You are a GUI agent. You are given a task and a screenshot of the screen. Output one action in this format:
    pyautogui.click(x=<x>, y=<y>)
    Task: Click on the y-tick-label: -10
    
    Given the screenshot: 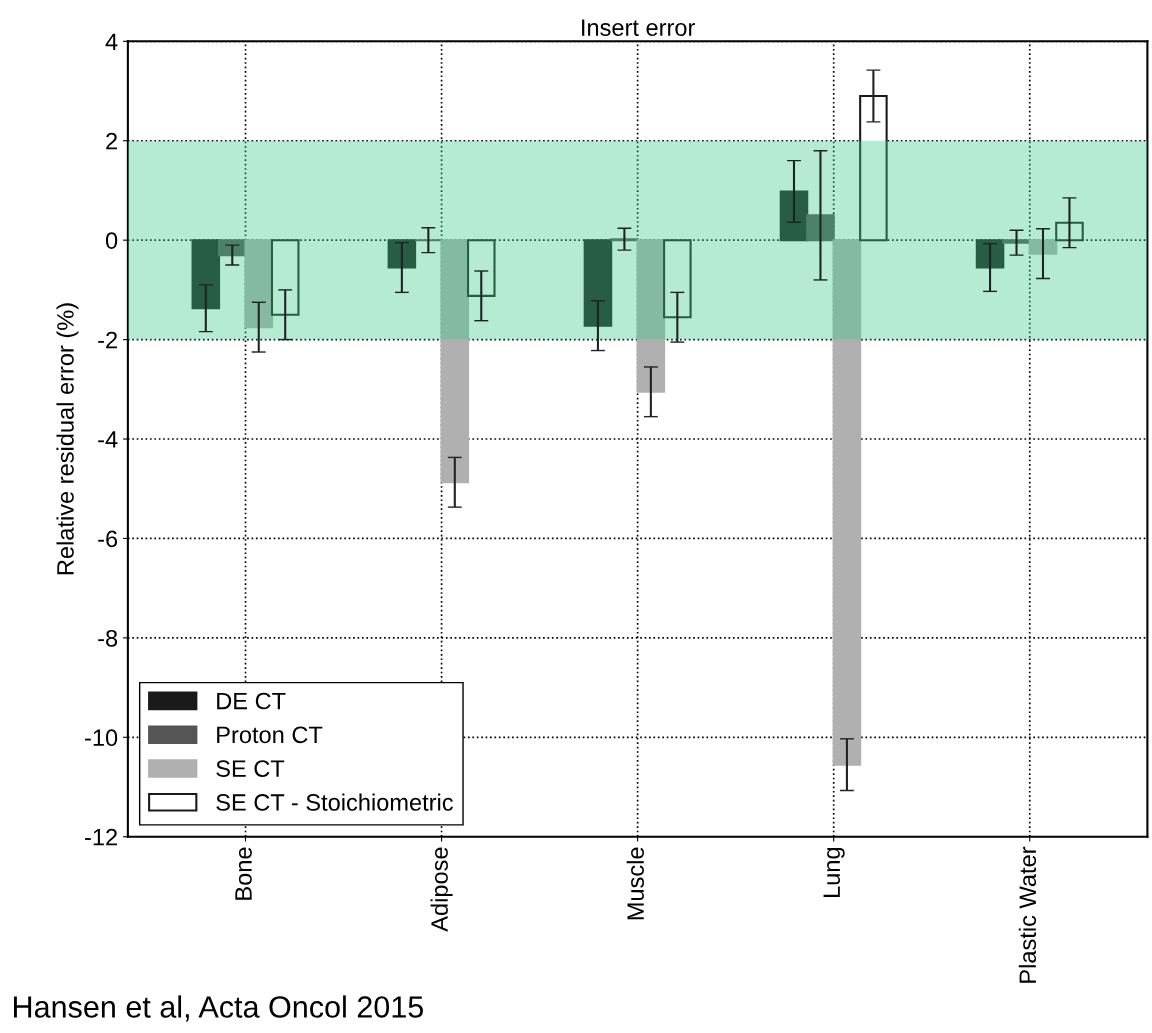 What is the action you would take?
    pyautogui.click(x=101, y=738)
    